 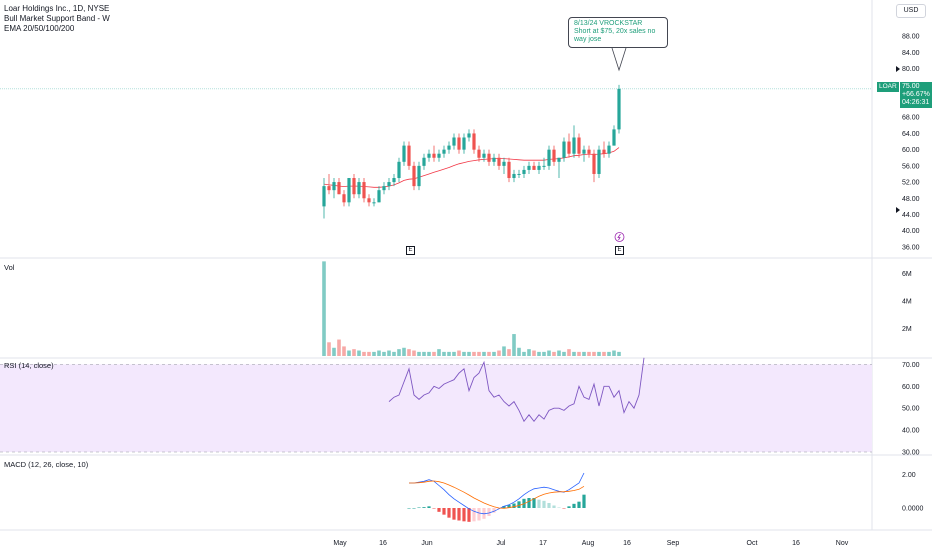 What do you see at coordinates (615, 31) in the screenshot?
I see `callout-line-2: Short at $75, 20x sales no` at bounding box center [615, 31].